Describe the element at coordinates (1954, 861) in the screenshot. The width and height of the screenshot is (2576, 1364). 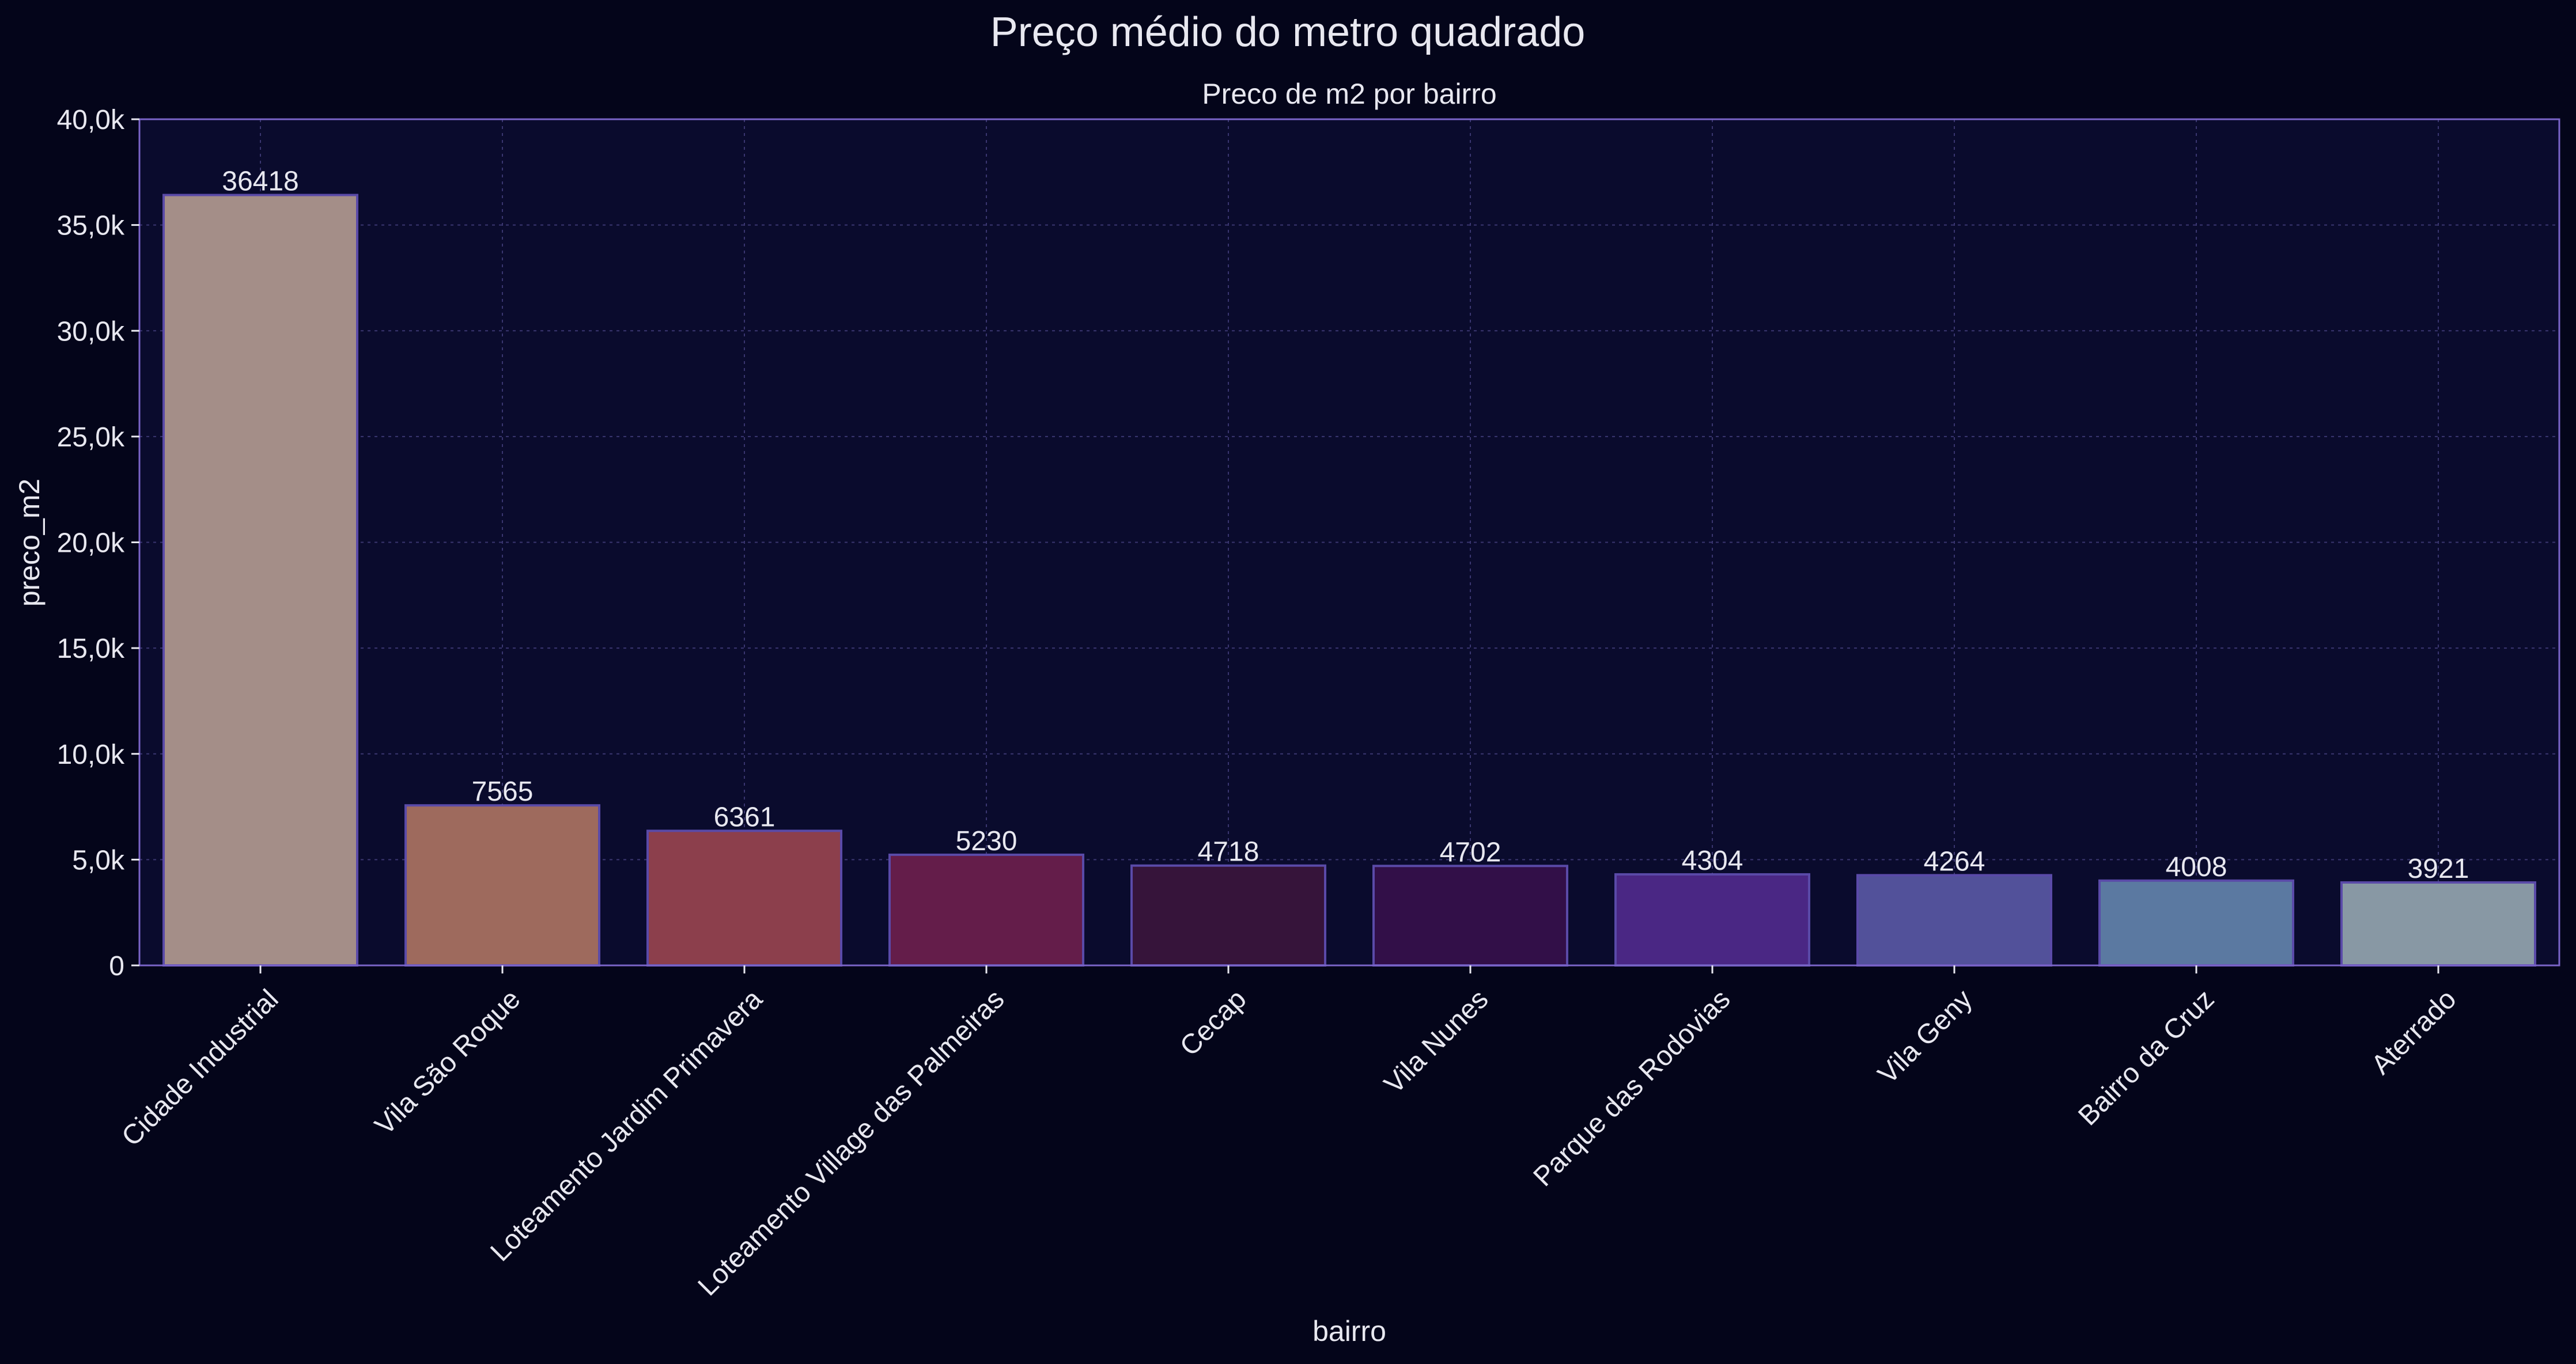
I see `data-label: 4264` at that location.